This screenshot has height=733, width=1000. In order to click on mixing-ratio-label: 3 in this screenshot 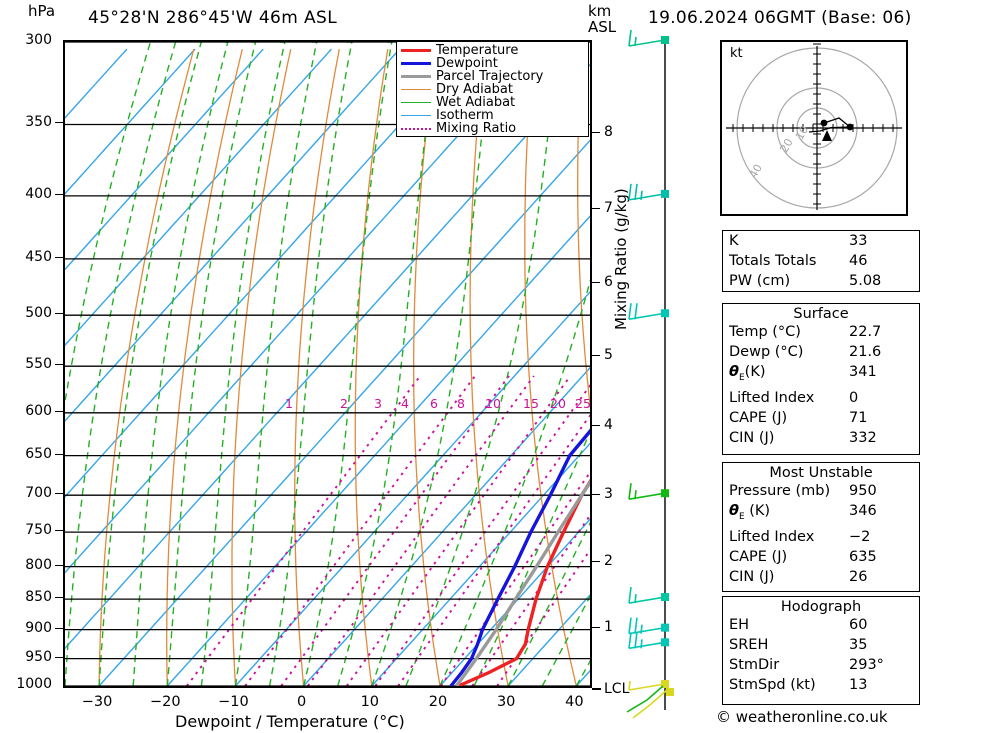, I will do `click(378, 403)`.